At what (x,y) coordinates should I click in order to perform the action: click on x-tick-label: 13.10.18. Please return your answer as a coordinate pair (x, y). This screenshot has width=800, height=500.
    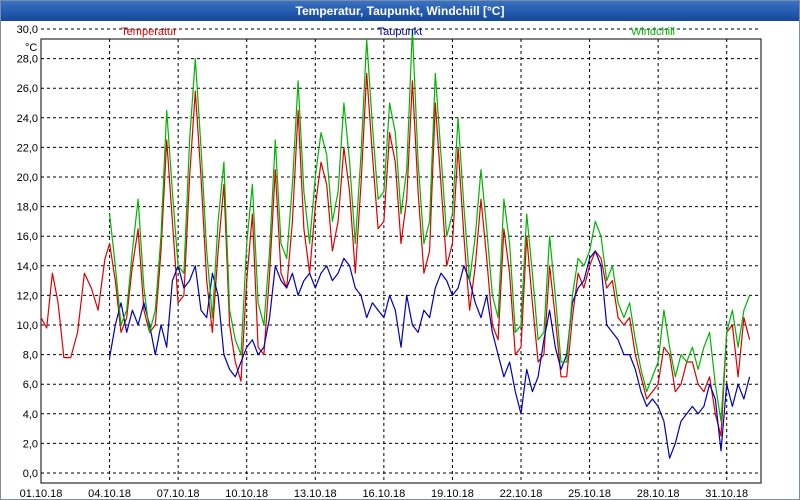
    Looking at the image, I should click on (315, 493).